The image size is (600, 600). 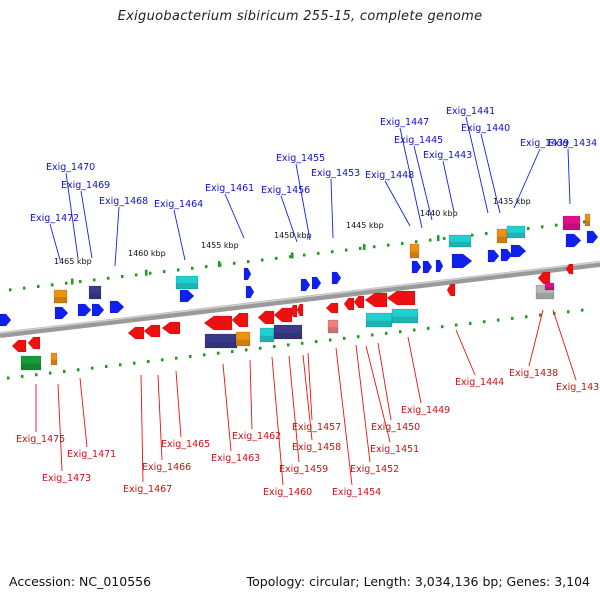 I want to click on feature-box-cyan, so click(x=460, y=241).